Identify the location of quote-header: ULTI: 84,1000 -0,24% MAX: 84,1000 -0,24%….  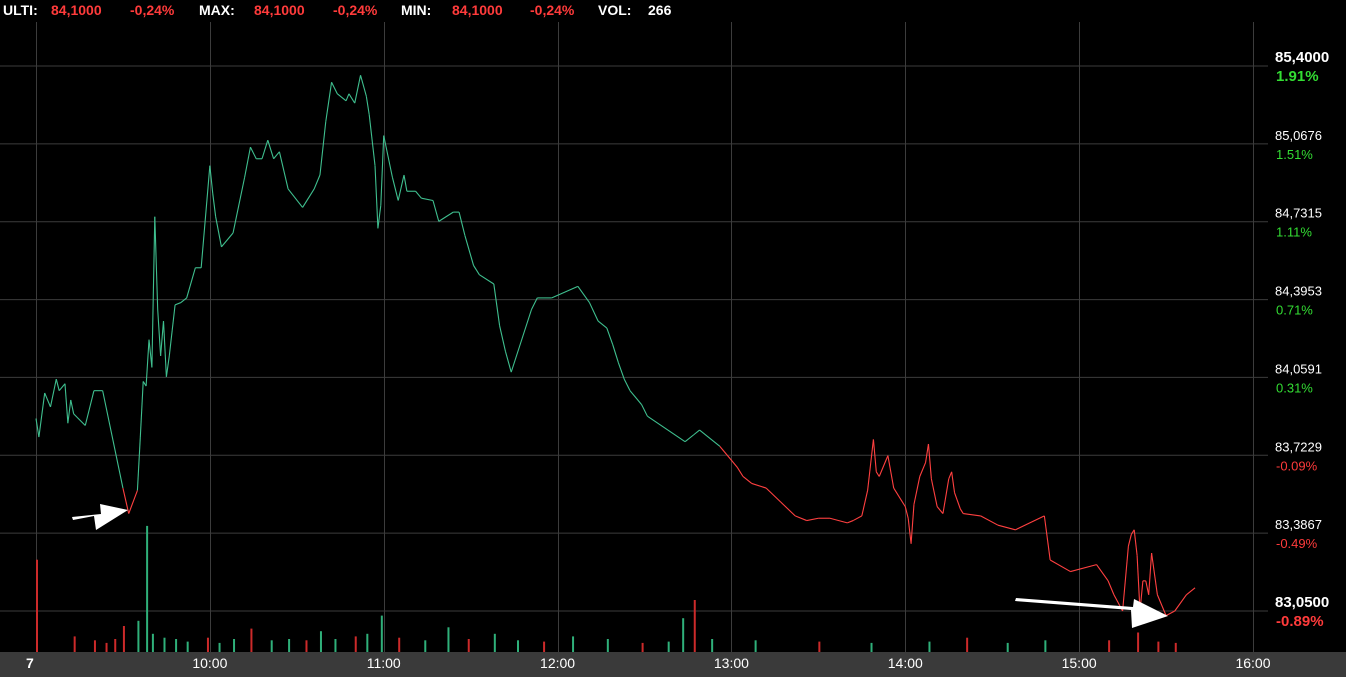
(673, 11).